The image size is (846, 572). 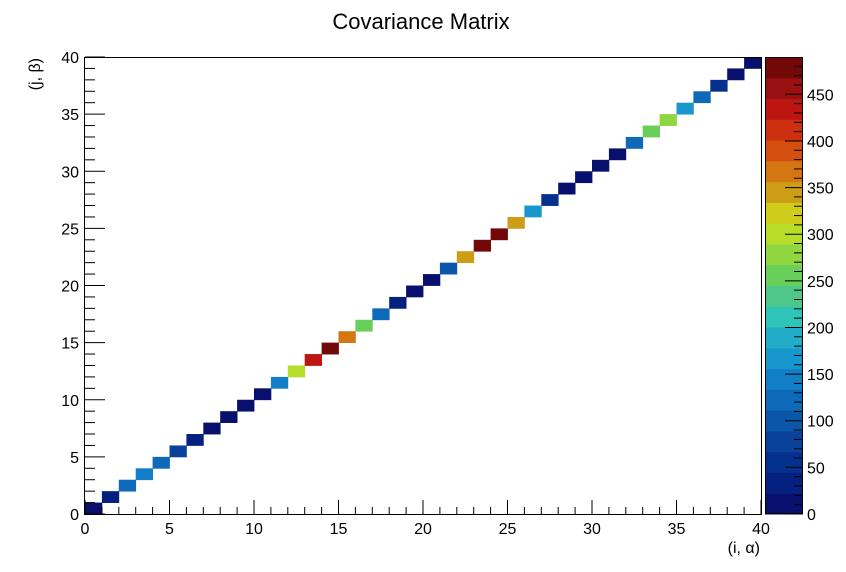 What do you see at coordinates (254, 529) in the screenshot?
I see `x-tick-label: 10` at bounding box center [254, 529].